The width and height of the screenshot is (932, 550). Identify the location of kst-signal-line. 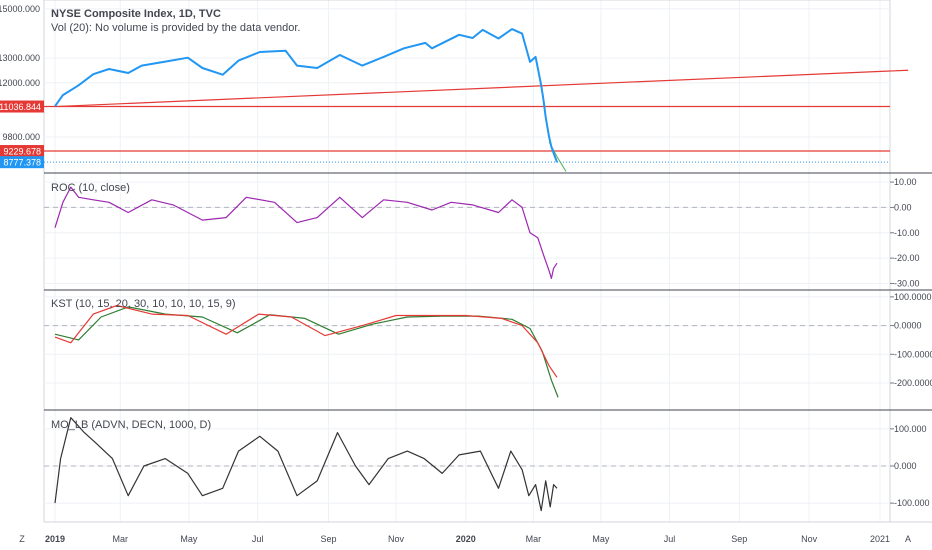
(306, 352).